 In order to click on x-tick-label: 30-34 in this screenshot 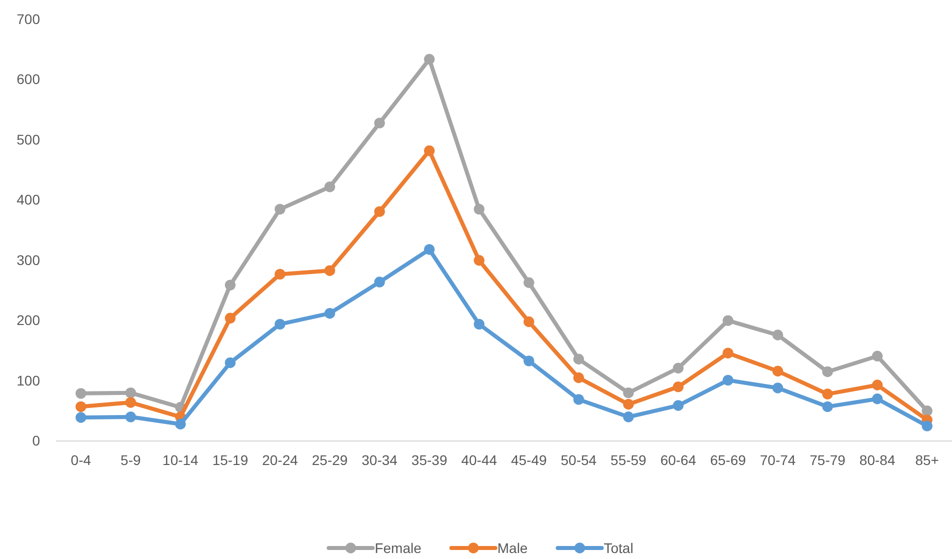, I will do `click(380, 460)`.